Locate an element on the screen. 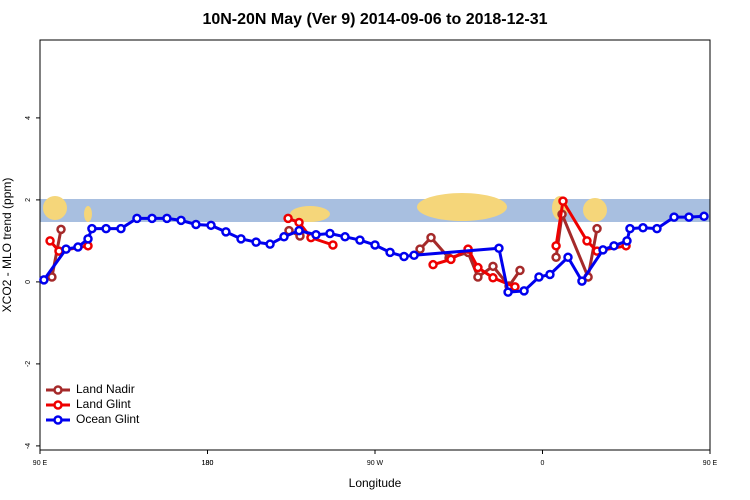  y-tick-label: 4 is located at coordinates (28, 118).